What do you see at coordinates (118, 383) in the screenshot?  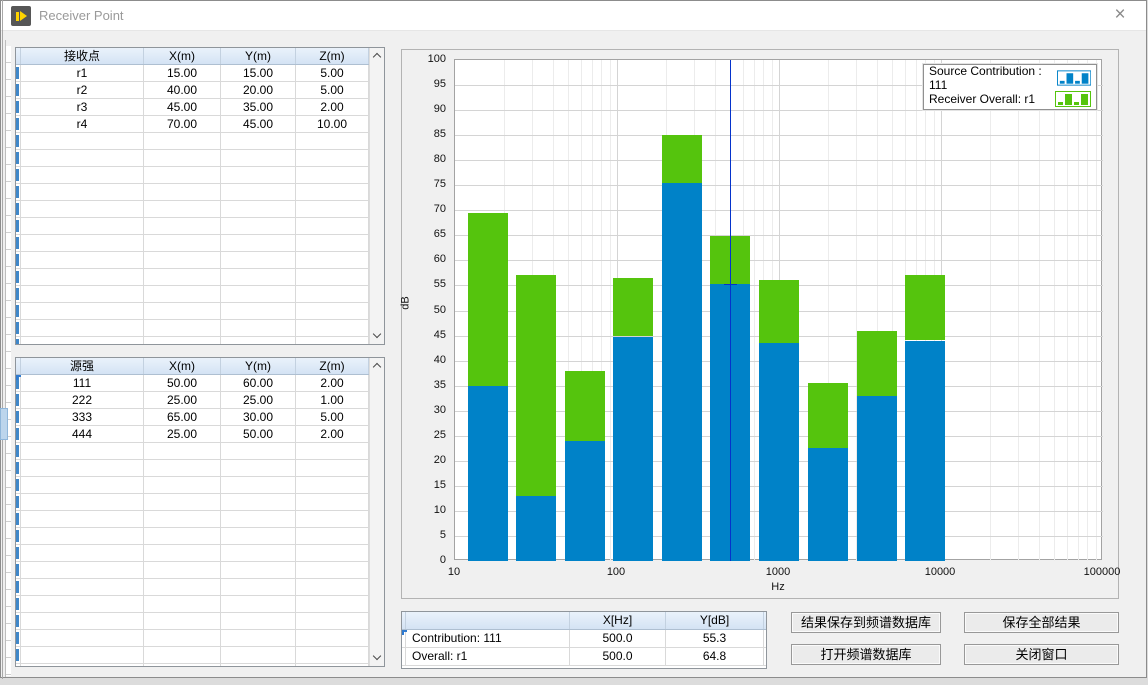 I see `table-cell: 50.00` at bounding box center [118, 383].